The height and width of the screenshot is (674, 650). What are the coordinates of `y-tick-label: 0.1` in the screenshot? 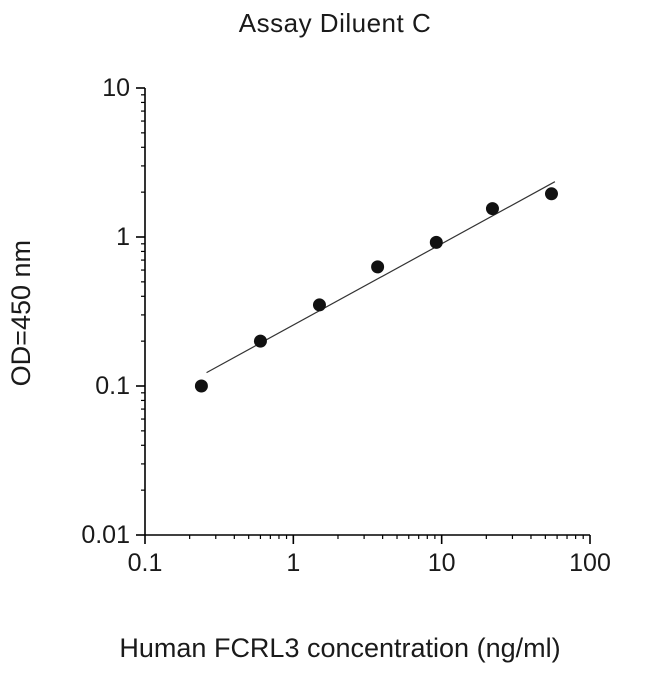 It's located at (112, 386).